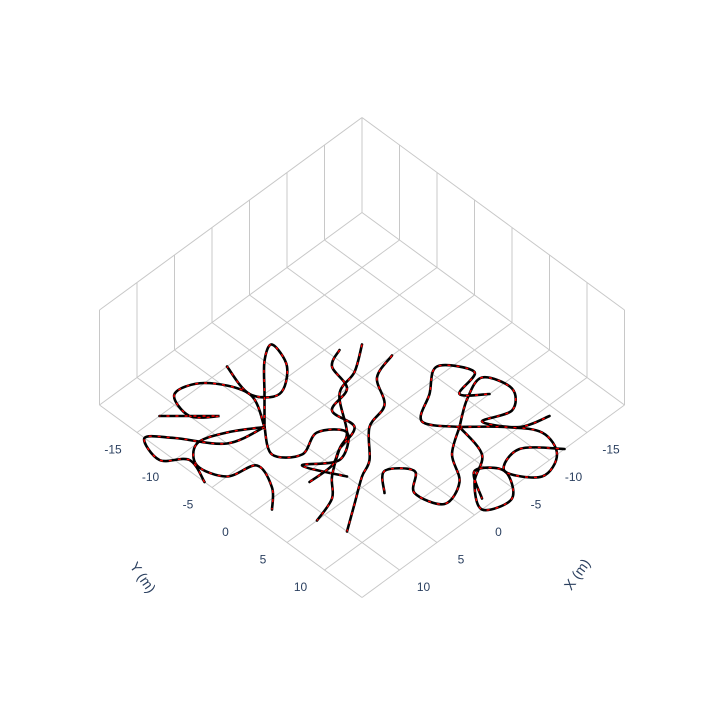 This screenshot has height=720, width=720. I want to click on y-tick-label: 0, so click(225, 532).